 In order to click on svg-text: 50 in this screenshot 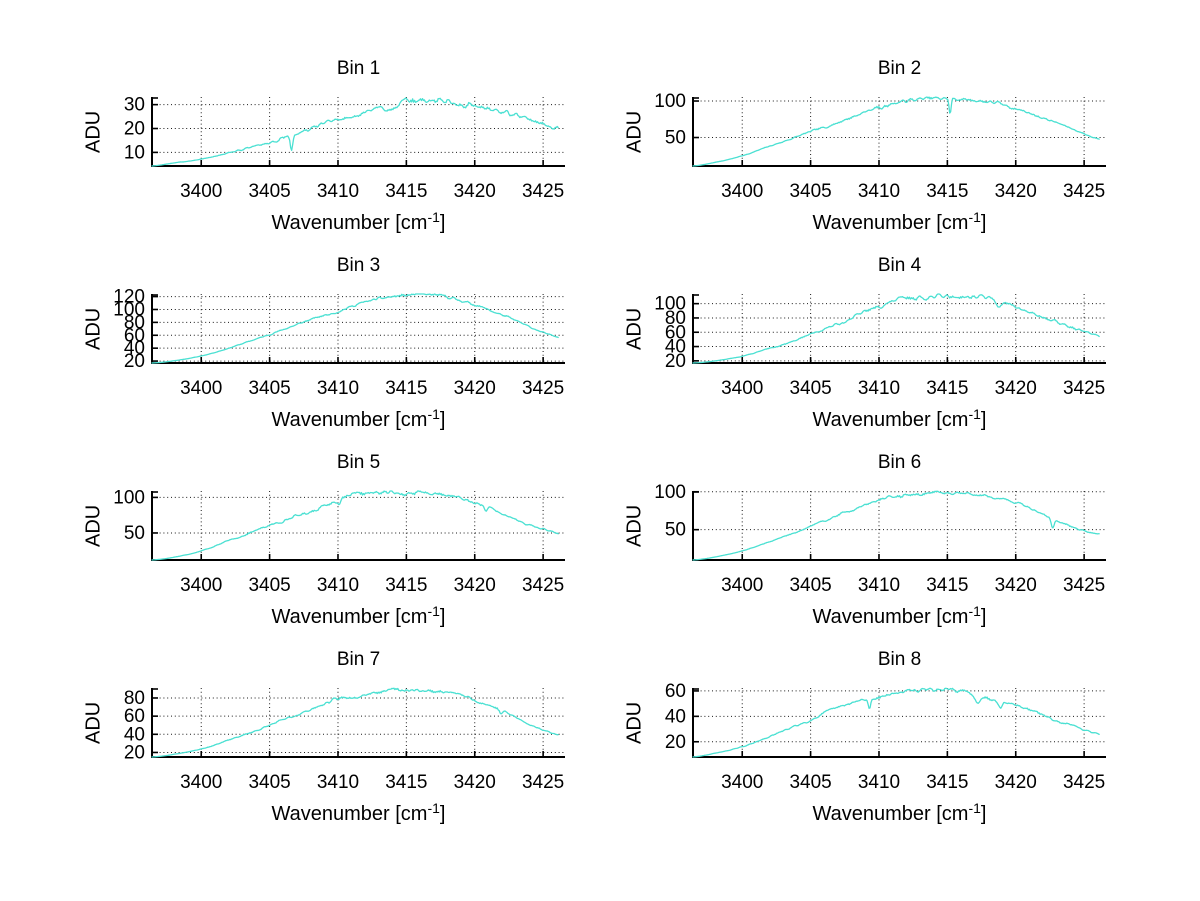, I will do `click(675, 530)`.